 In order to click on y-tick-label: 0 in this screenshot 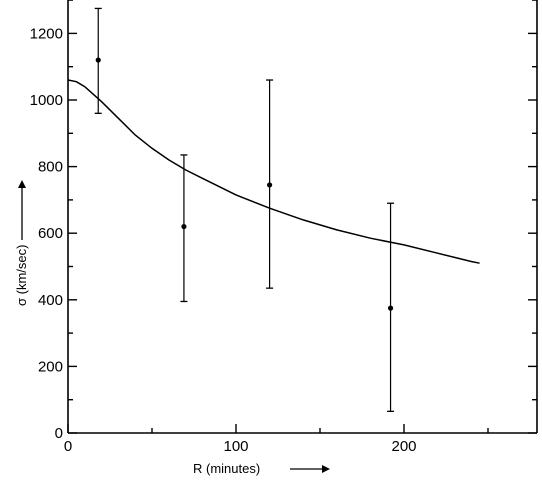, I will do `click(59, 433)`.